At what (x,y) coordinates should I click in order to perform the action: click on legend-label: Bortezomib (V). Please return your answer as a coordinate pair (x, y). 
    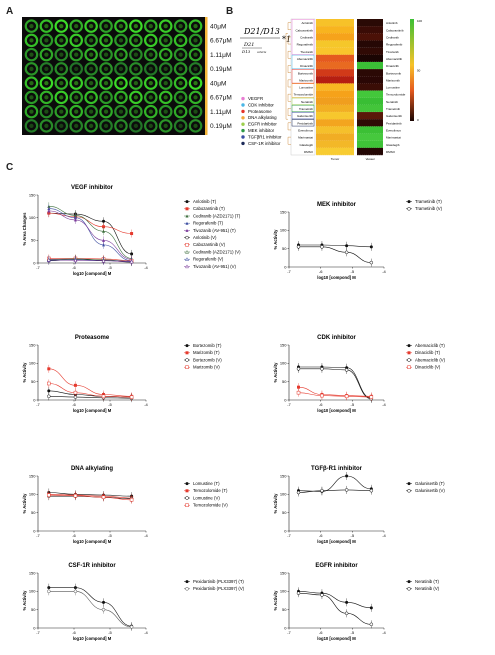
    Looking at the image, I should click on (207, 359).